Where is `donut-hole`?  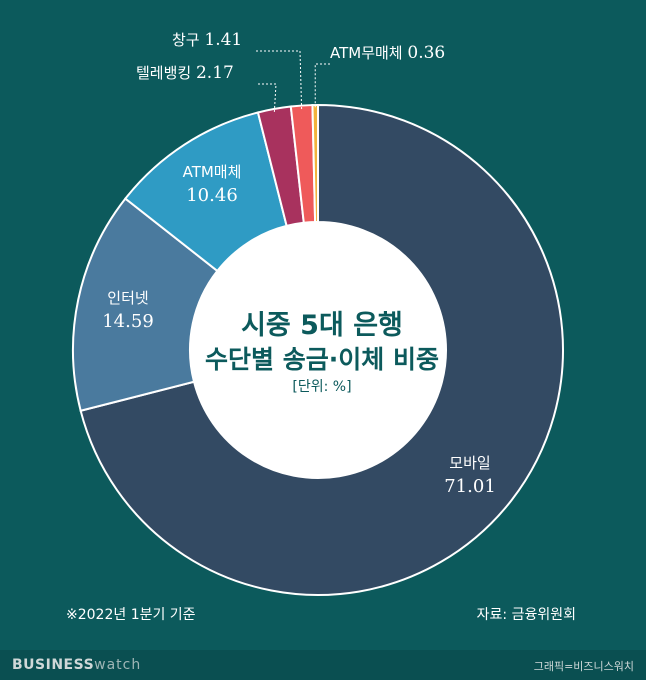 donut-hole is located at coordinates (318, 350).